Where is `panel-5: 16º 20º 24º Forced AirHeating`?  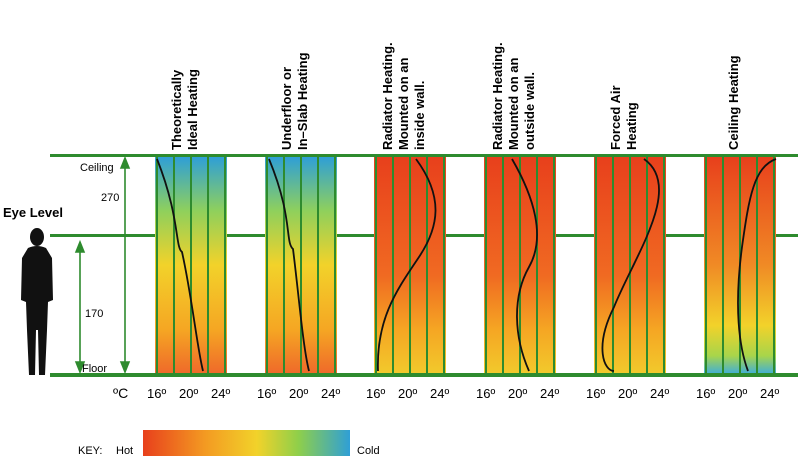 panel-5: 16º 20º 24º Forced AirHeating is located at coordinates (627, 243).